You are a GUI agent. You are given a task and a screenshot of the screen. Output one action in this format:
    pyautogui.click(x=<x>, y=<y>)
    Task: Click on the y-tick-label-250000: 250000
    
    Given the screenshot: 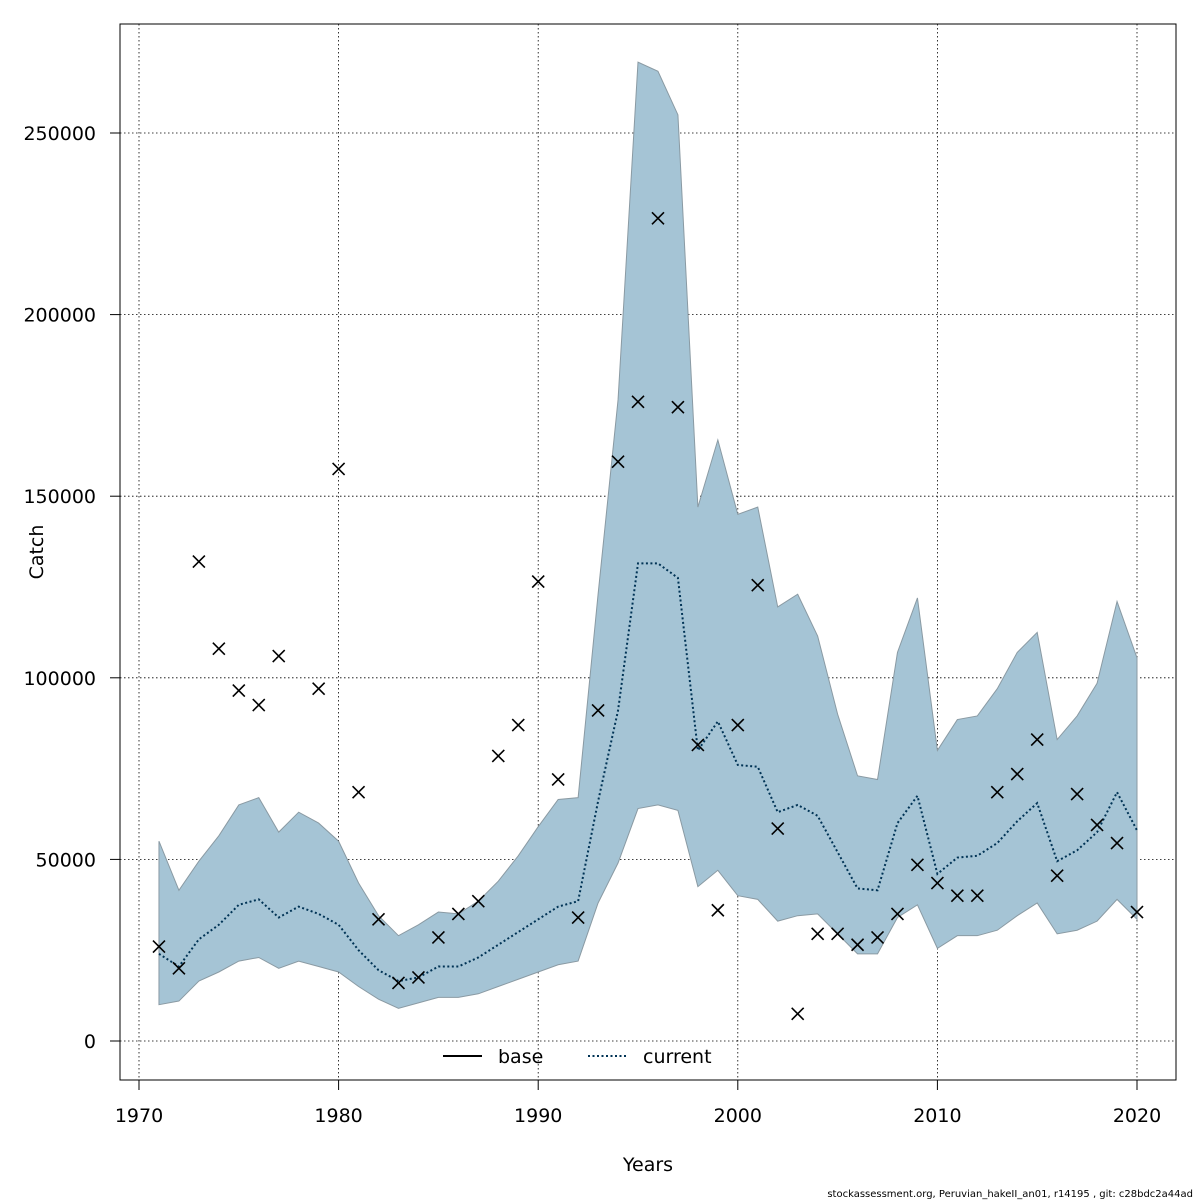 What is the action you would take?
    pyautogui.click(x=59, y=134)
    